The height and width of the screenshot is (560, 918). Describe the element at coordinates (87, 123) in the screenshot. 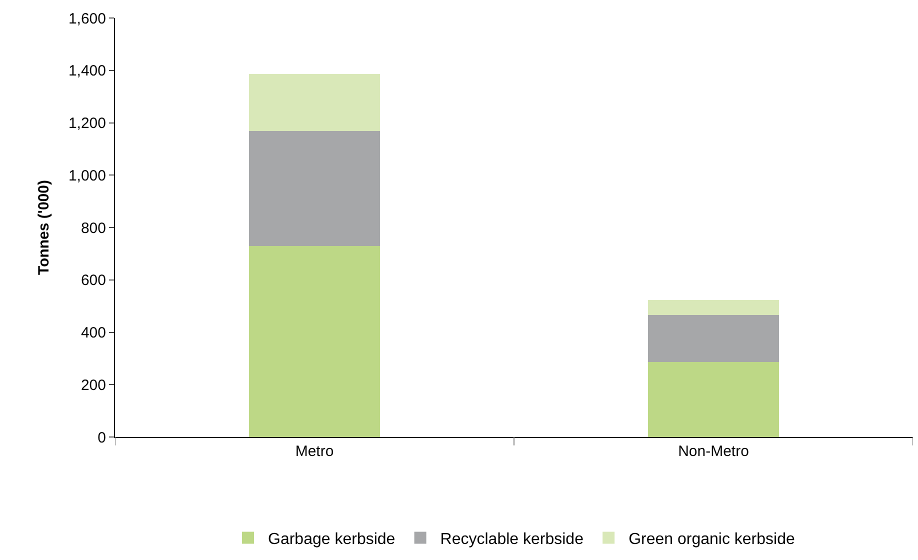

I see `y-tick-label: 1,200` at that location.